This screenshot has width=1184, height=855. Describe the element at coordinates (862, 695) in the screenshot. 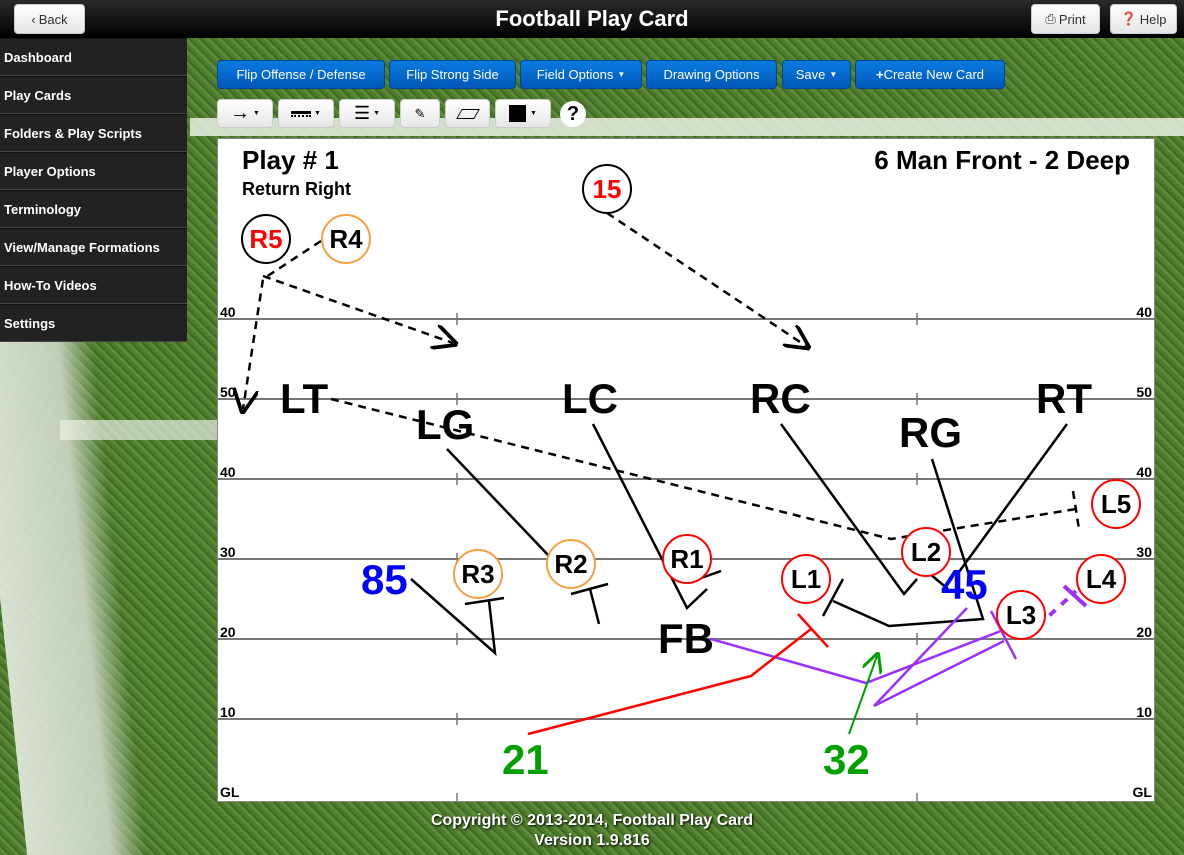

I see `green-route` at that location.